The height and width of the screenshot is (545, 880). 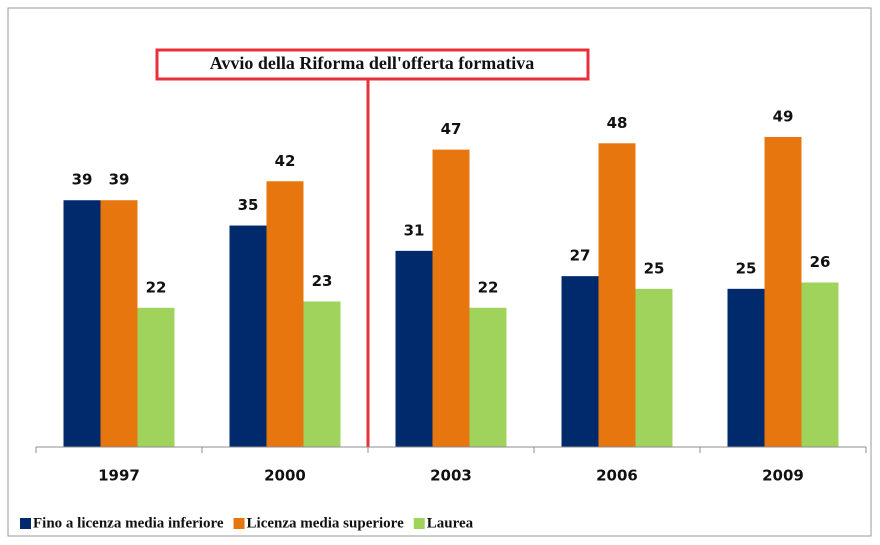 I want to click on annotation-box, so click(x=372, y=64).